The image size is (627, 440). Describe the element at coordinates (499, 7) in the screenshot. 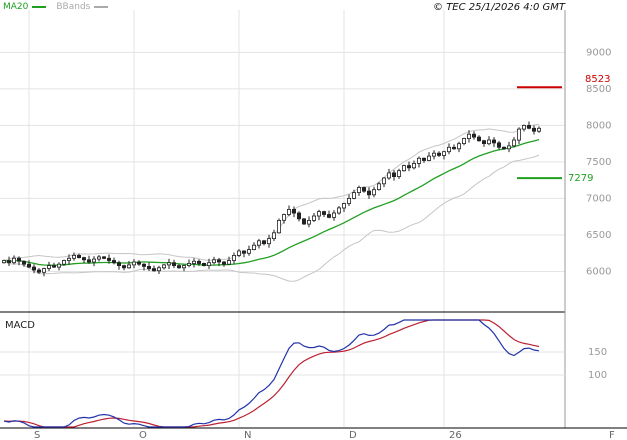

I see `copyright-text: © TEC 25/1/2026 4:0 GMT` at that location.